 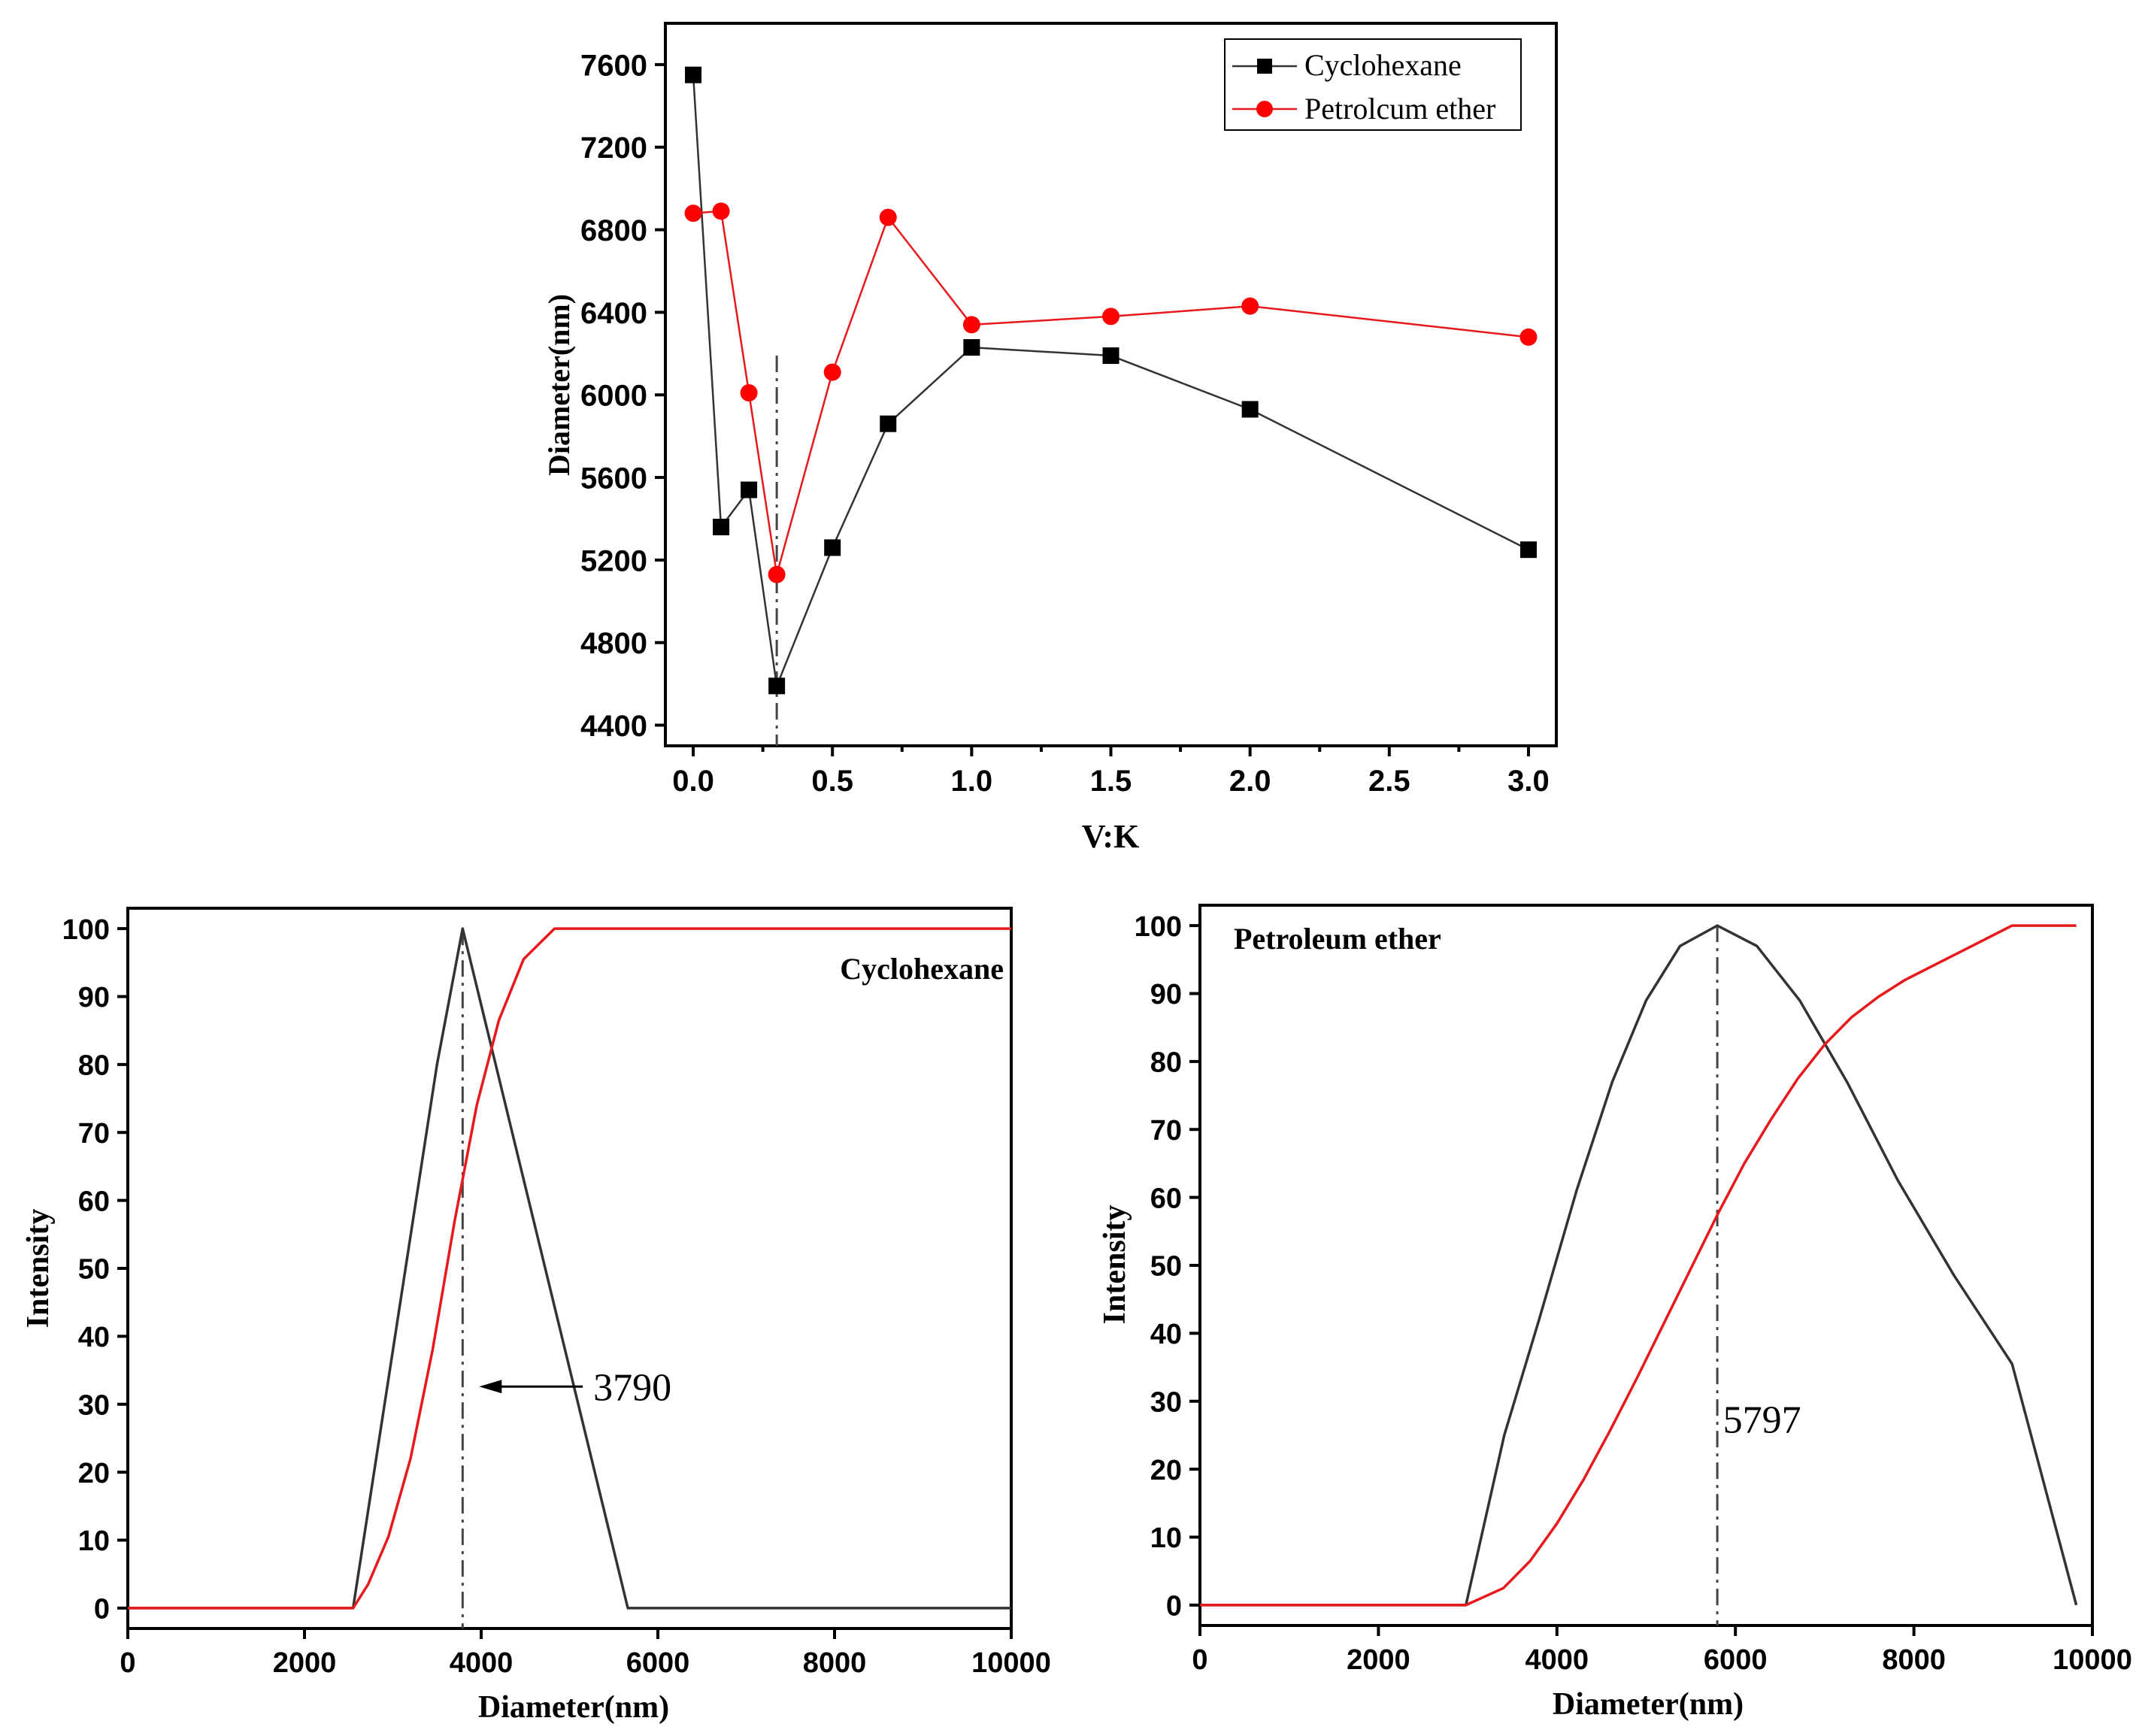 What do you see at coordinates (1528, 781) in the screenshot?
I see `x-tick-label: 3.0` at bounding box center [1528, 781].